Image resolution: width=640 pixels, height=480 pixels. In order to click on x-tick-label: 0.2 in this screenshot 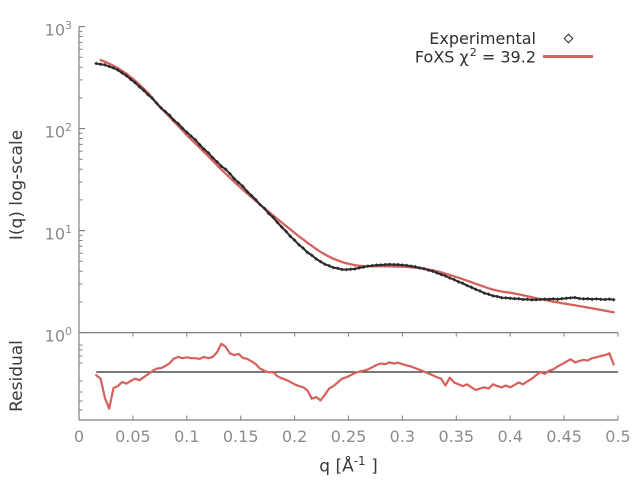, I will do `click(294, 436)`.